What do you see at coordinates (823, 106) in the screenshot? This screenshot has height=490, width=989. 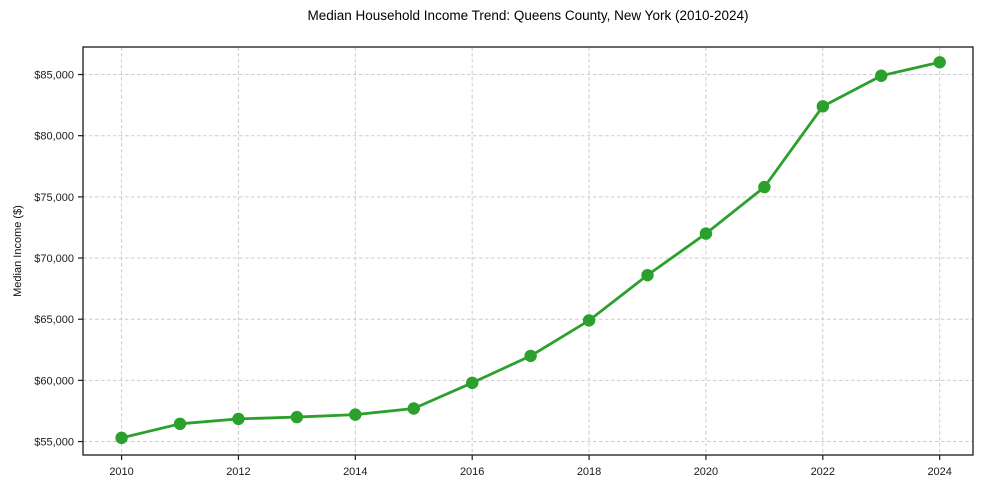 I see `data-point-2022` at bounding box center [823, 106].